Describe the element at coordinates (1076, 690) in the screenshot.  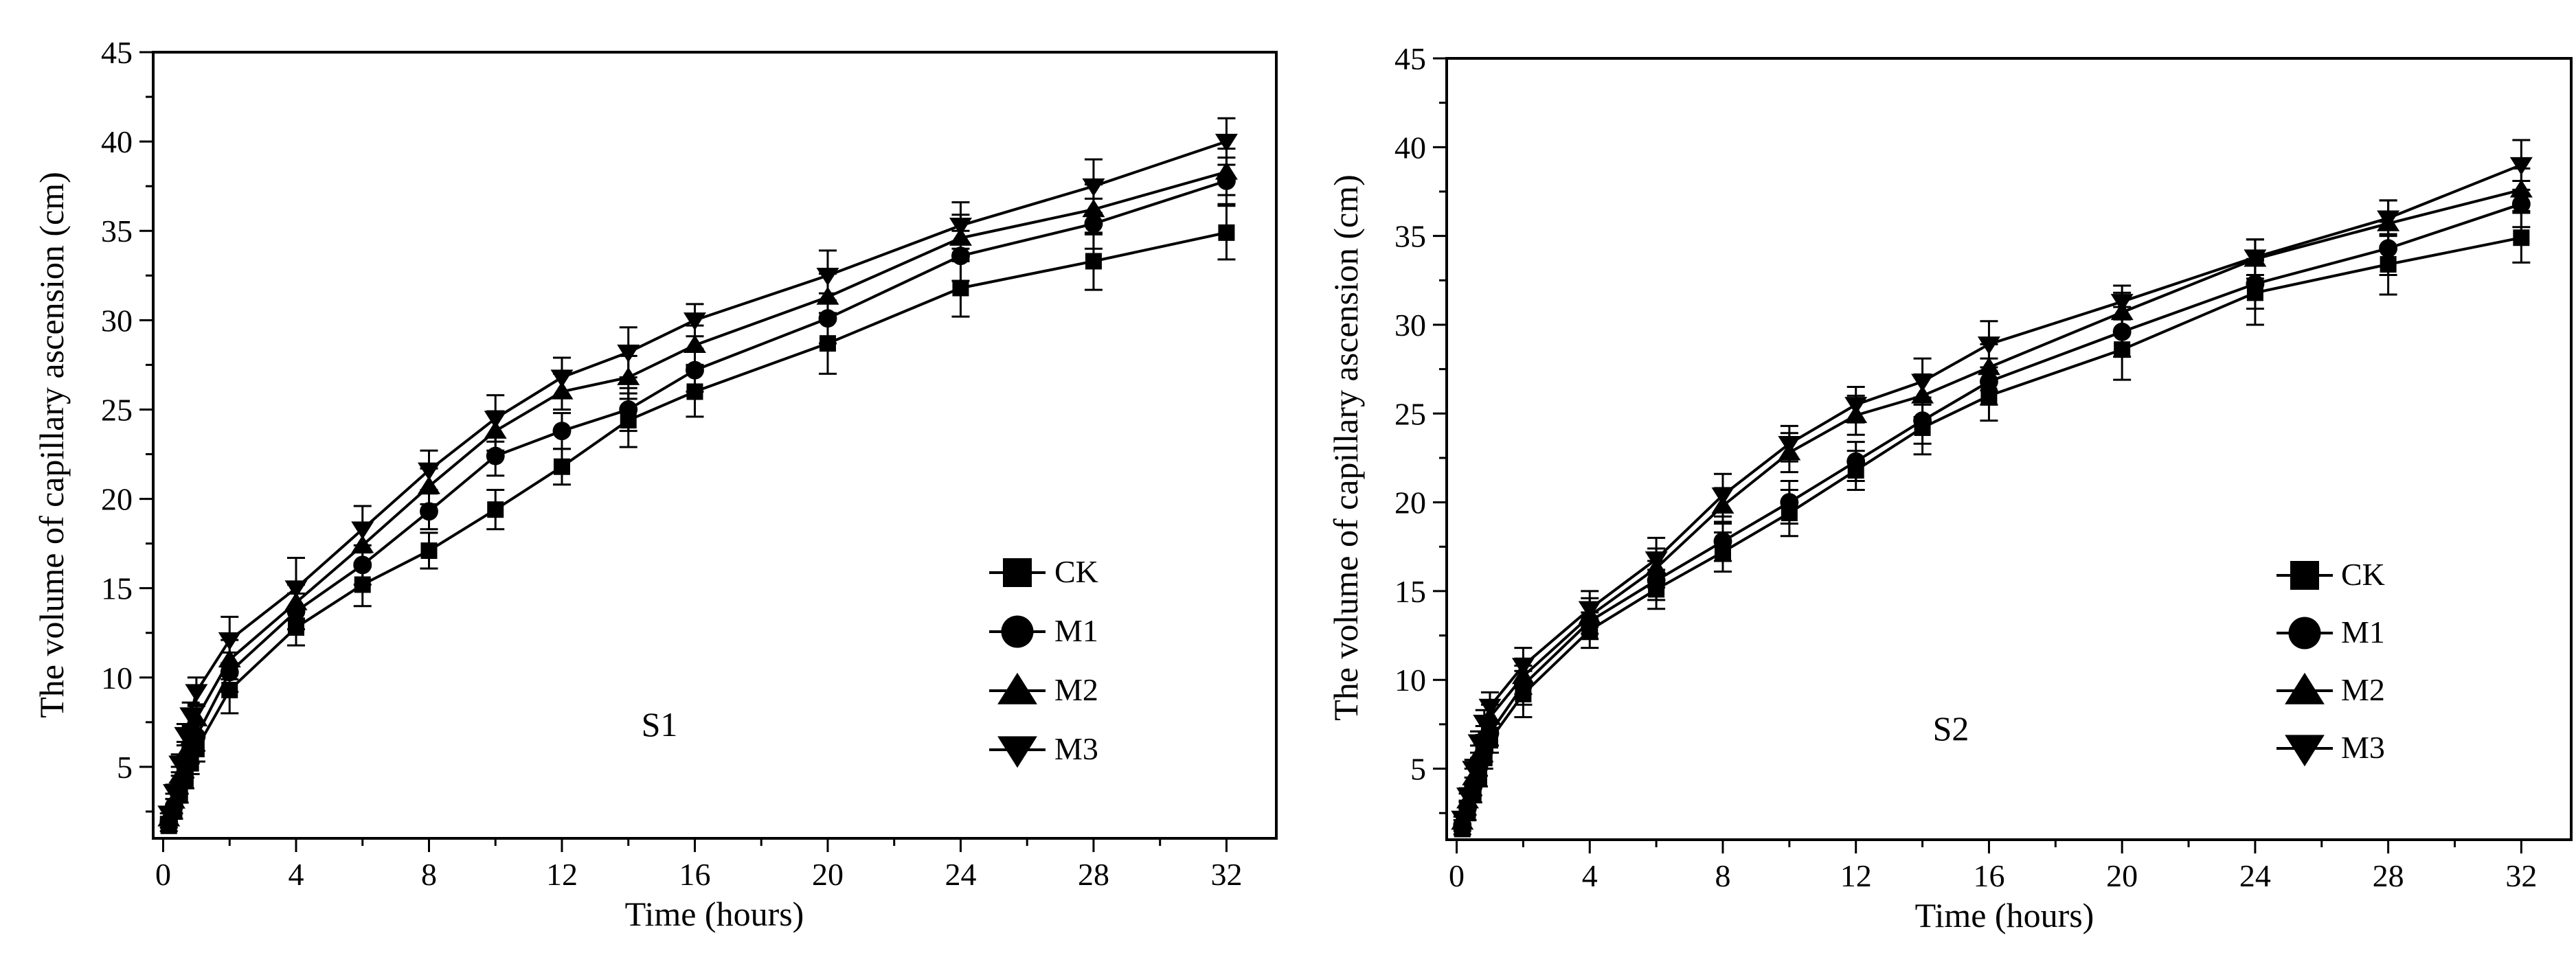
I see `legend-label-m2: M2` at that location.